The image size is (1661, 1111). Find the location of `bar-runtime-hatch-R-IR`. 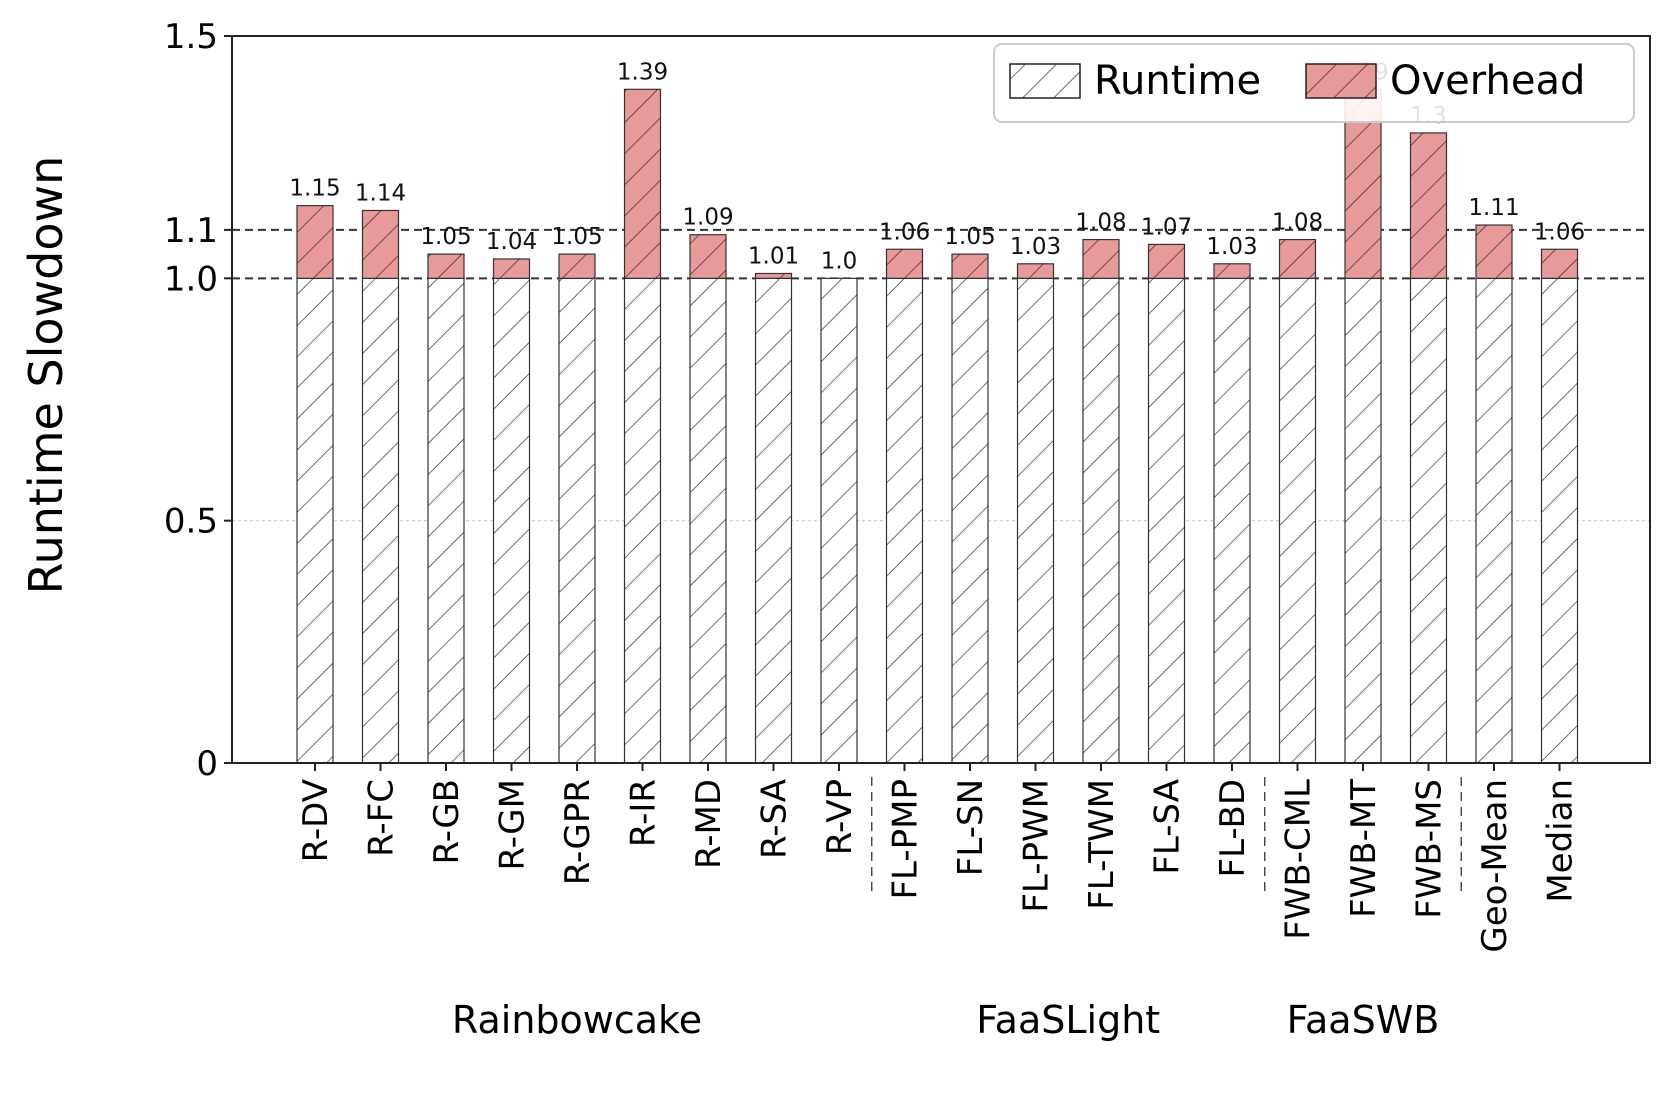

bar-runtime-hatch-R-IR is located at coordinates (642, 520).